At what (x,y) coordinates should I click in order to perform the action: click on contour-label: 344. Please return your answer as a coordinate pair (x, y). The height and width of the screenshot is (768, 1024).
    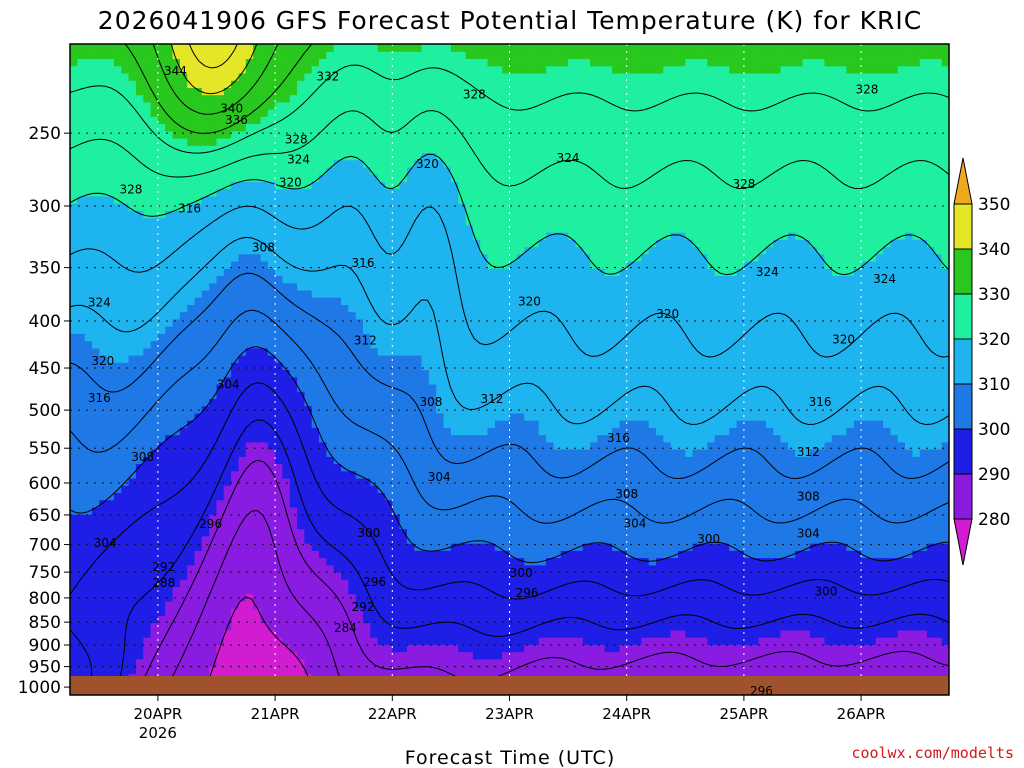
    Looking at the image, I should click on (175, 71).